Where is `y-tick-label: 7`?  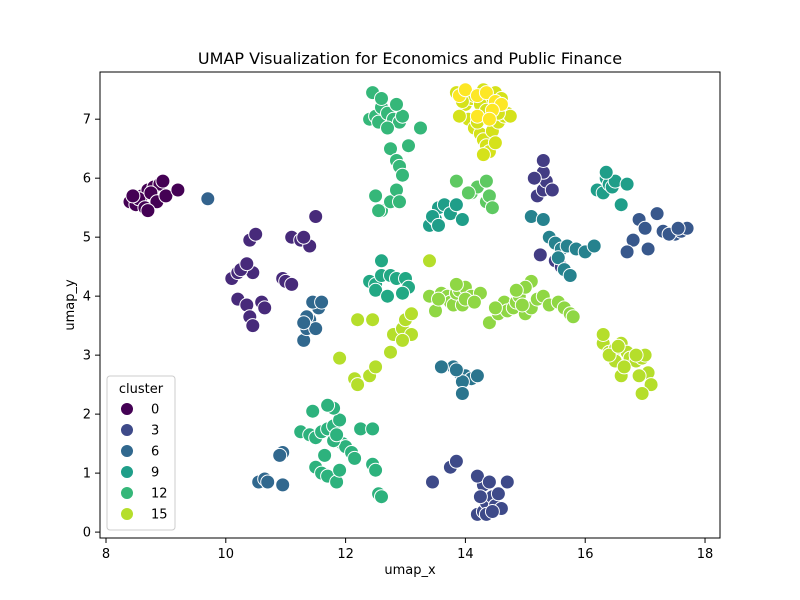
y-tick-label: 7 is located at coordinates (87, 120).